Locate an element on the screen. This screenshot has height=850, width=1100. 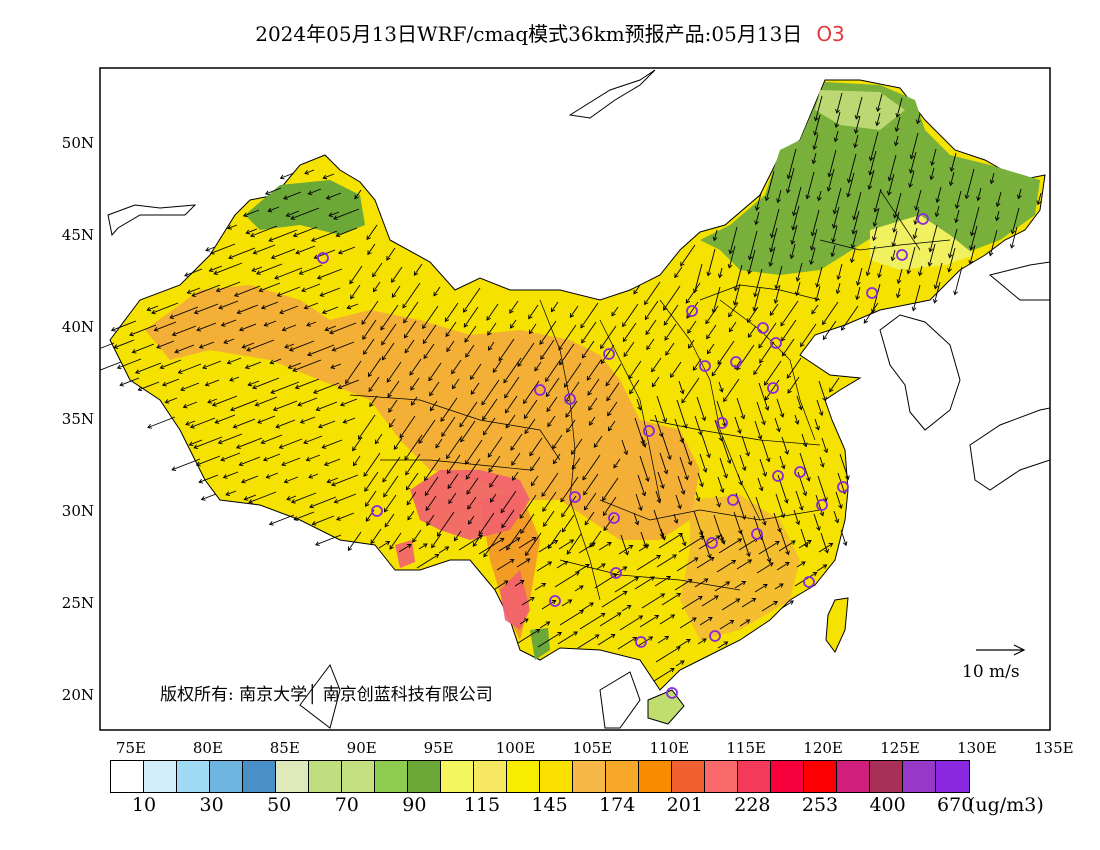
balkhash-lake is located at coordinates (152, 220).